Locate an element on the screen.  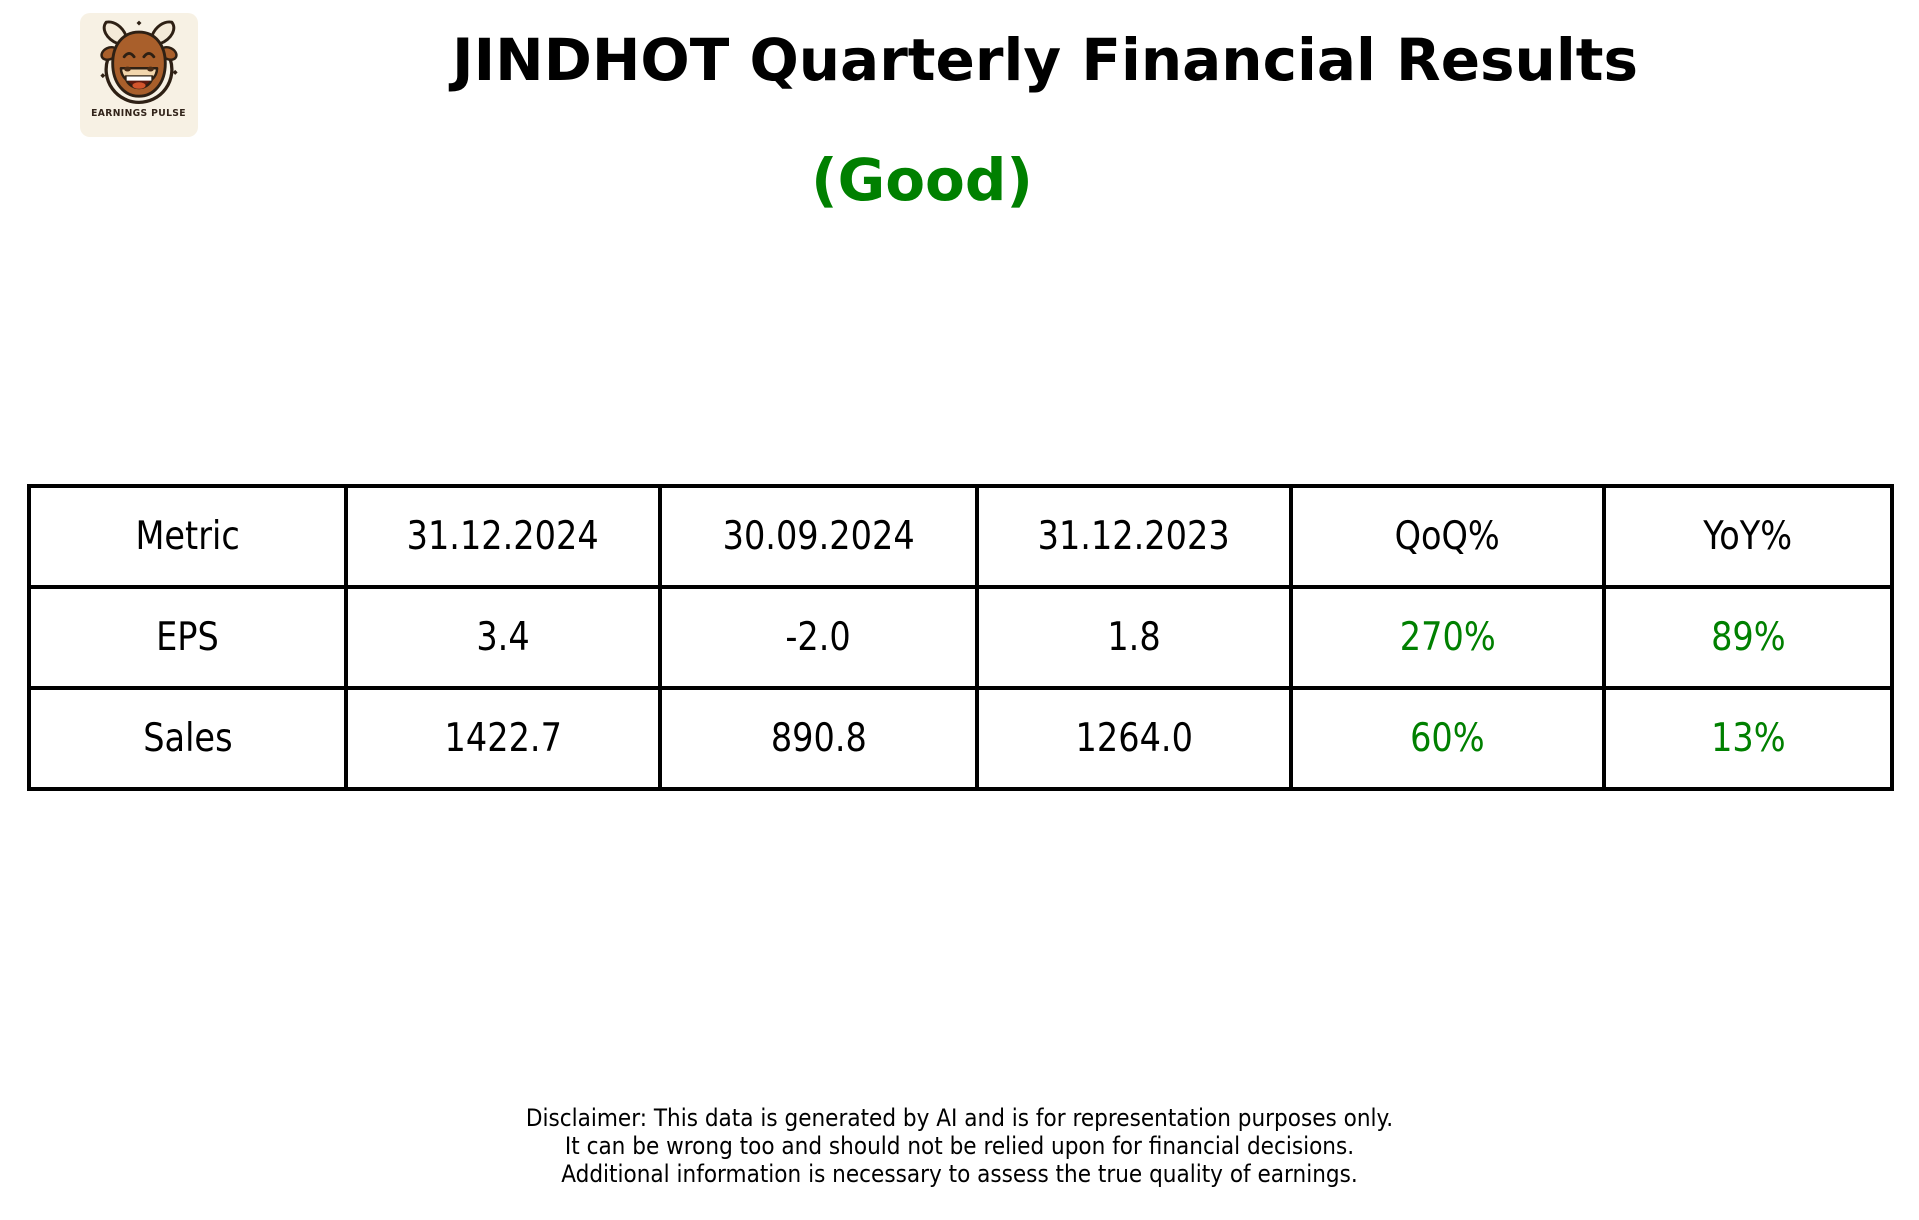
column-header-qoq: QoQ% is located at coordinates (1447, 536).